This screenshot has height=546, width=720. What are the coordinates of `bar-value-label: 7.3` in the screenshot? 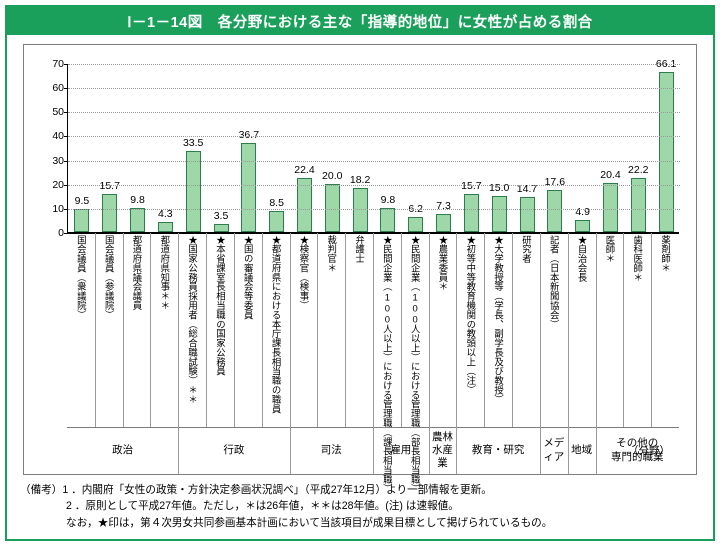 It's located at (443, 206).